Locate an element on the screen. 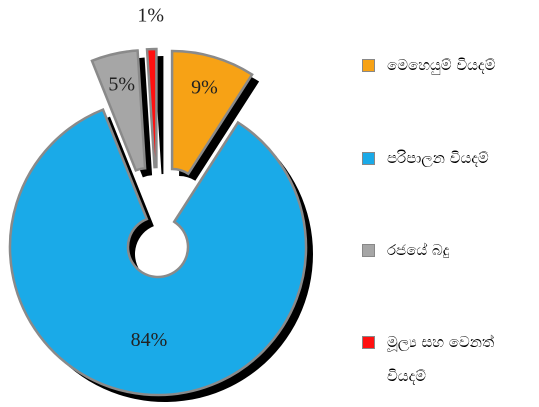 This screenshot has width=539, height=407. legend-label: මෙහෙයුම් වියදම් is located at coordinates (441, 65).